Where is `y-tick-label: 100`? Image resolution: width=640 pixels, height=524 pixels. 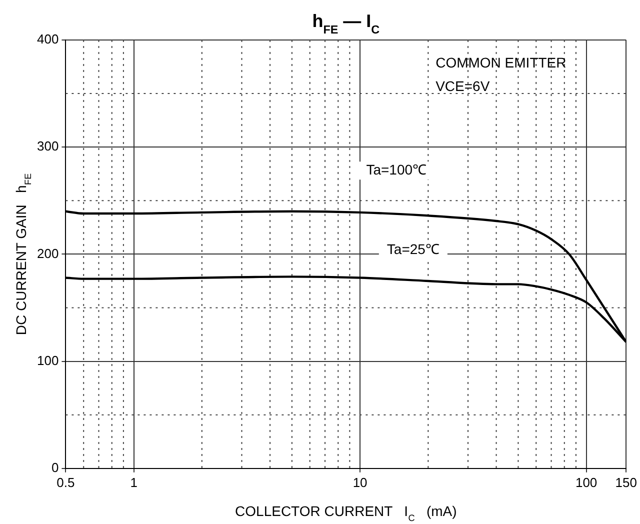 y-tick-label: 100 is located at coordinates (47, 360).